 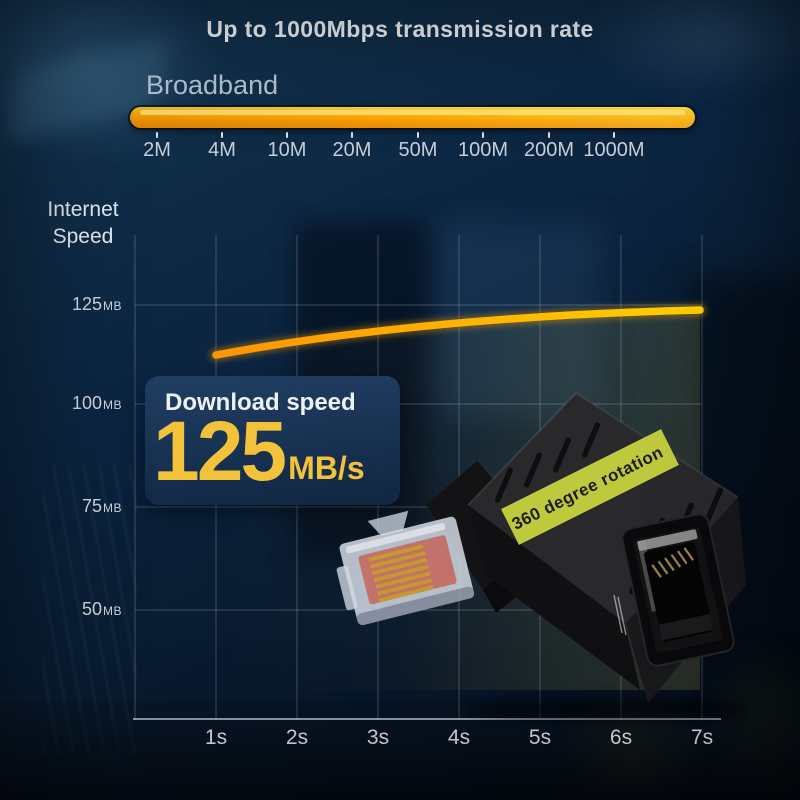 I want to click on page-title: Up to 1000Mbps transmission rate, so click(x=400, y=29).